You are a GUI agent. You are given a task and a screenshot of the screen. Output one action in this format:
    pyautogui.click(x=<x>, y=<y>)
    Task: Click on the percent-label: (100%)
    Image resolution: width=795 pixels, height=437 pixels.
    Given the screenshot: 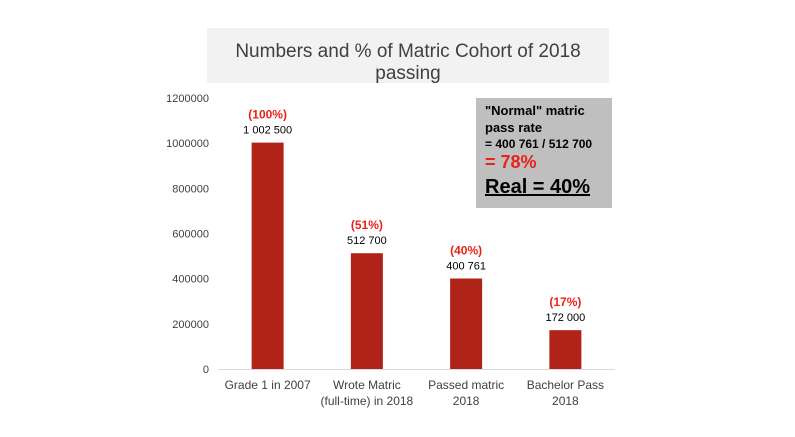 What is the action you would take?
    pyautogui.click(x=267, y=115)
    